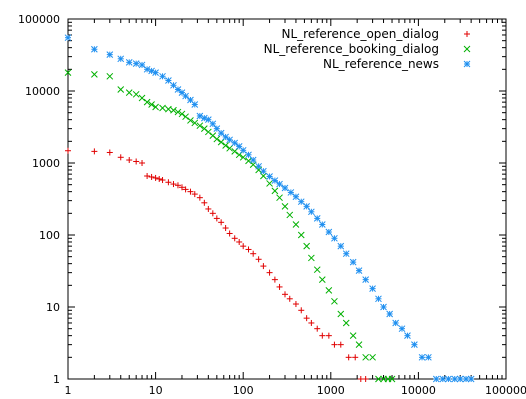 The image size is (526, 399). I want to click on y-tick-label: 10000, so click(42, 91).